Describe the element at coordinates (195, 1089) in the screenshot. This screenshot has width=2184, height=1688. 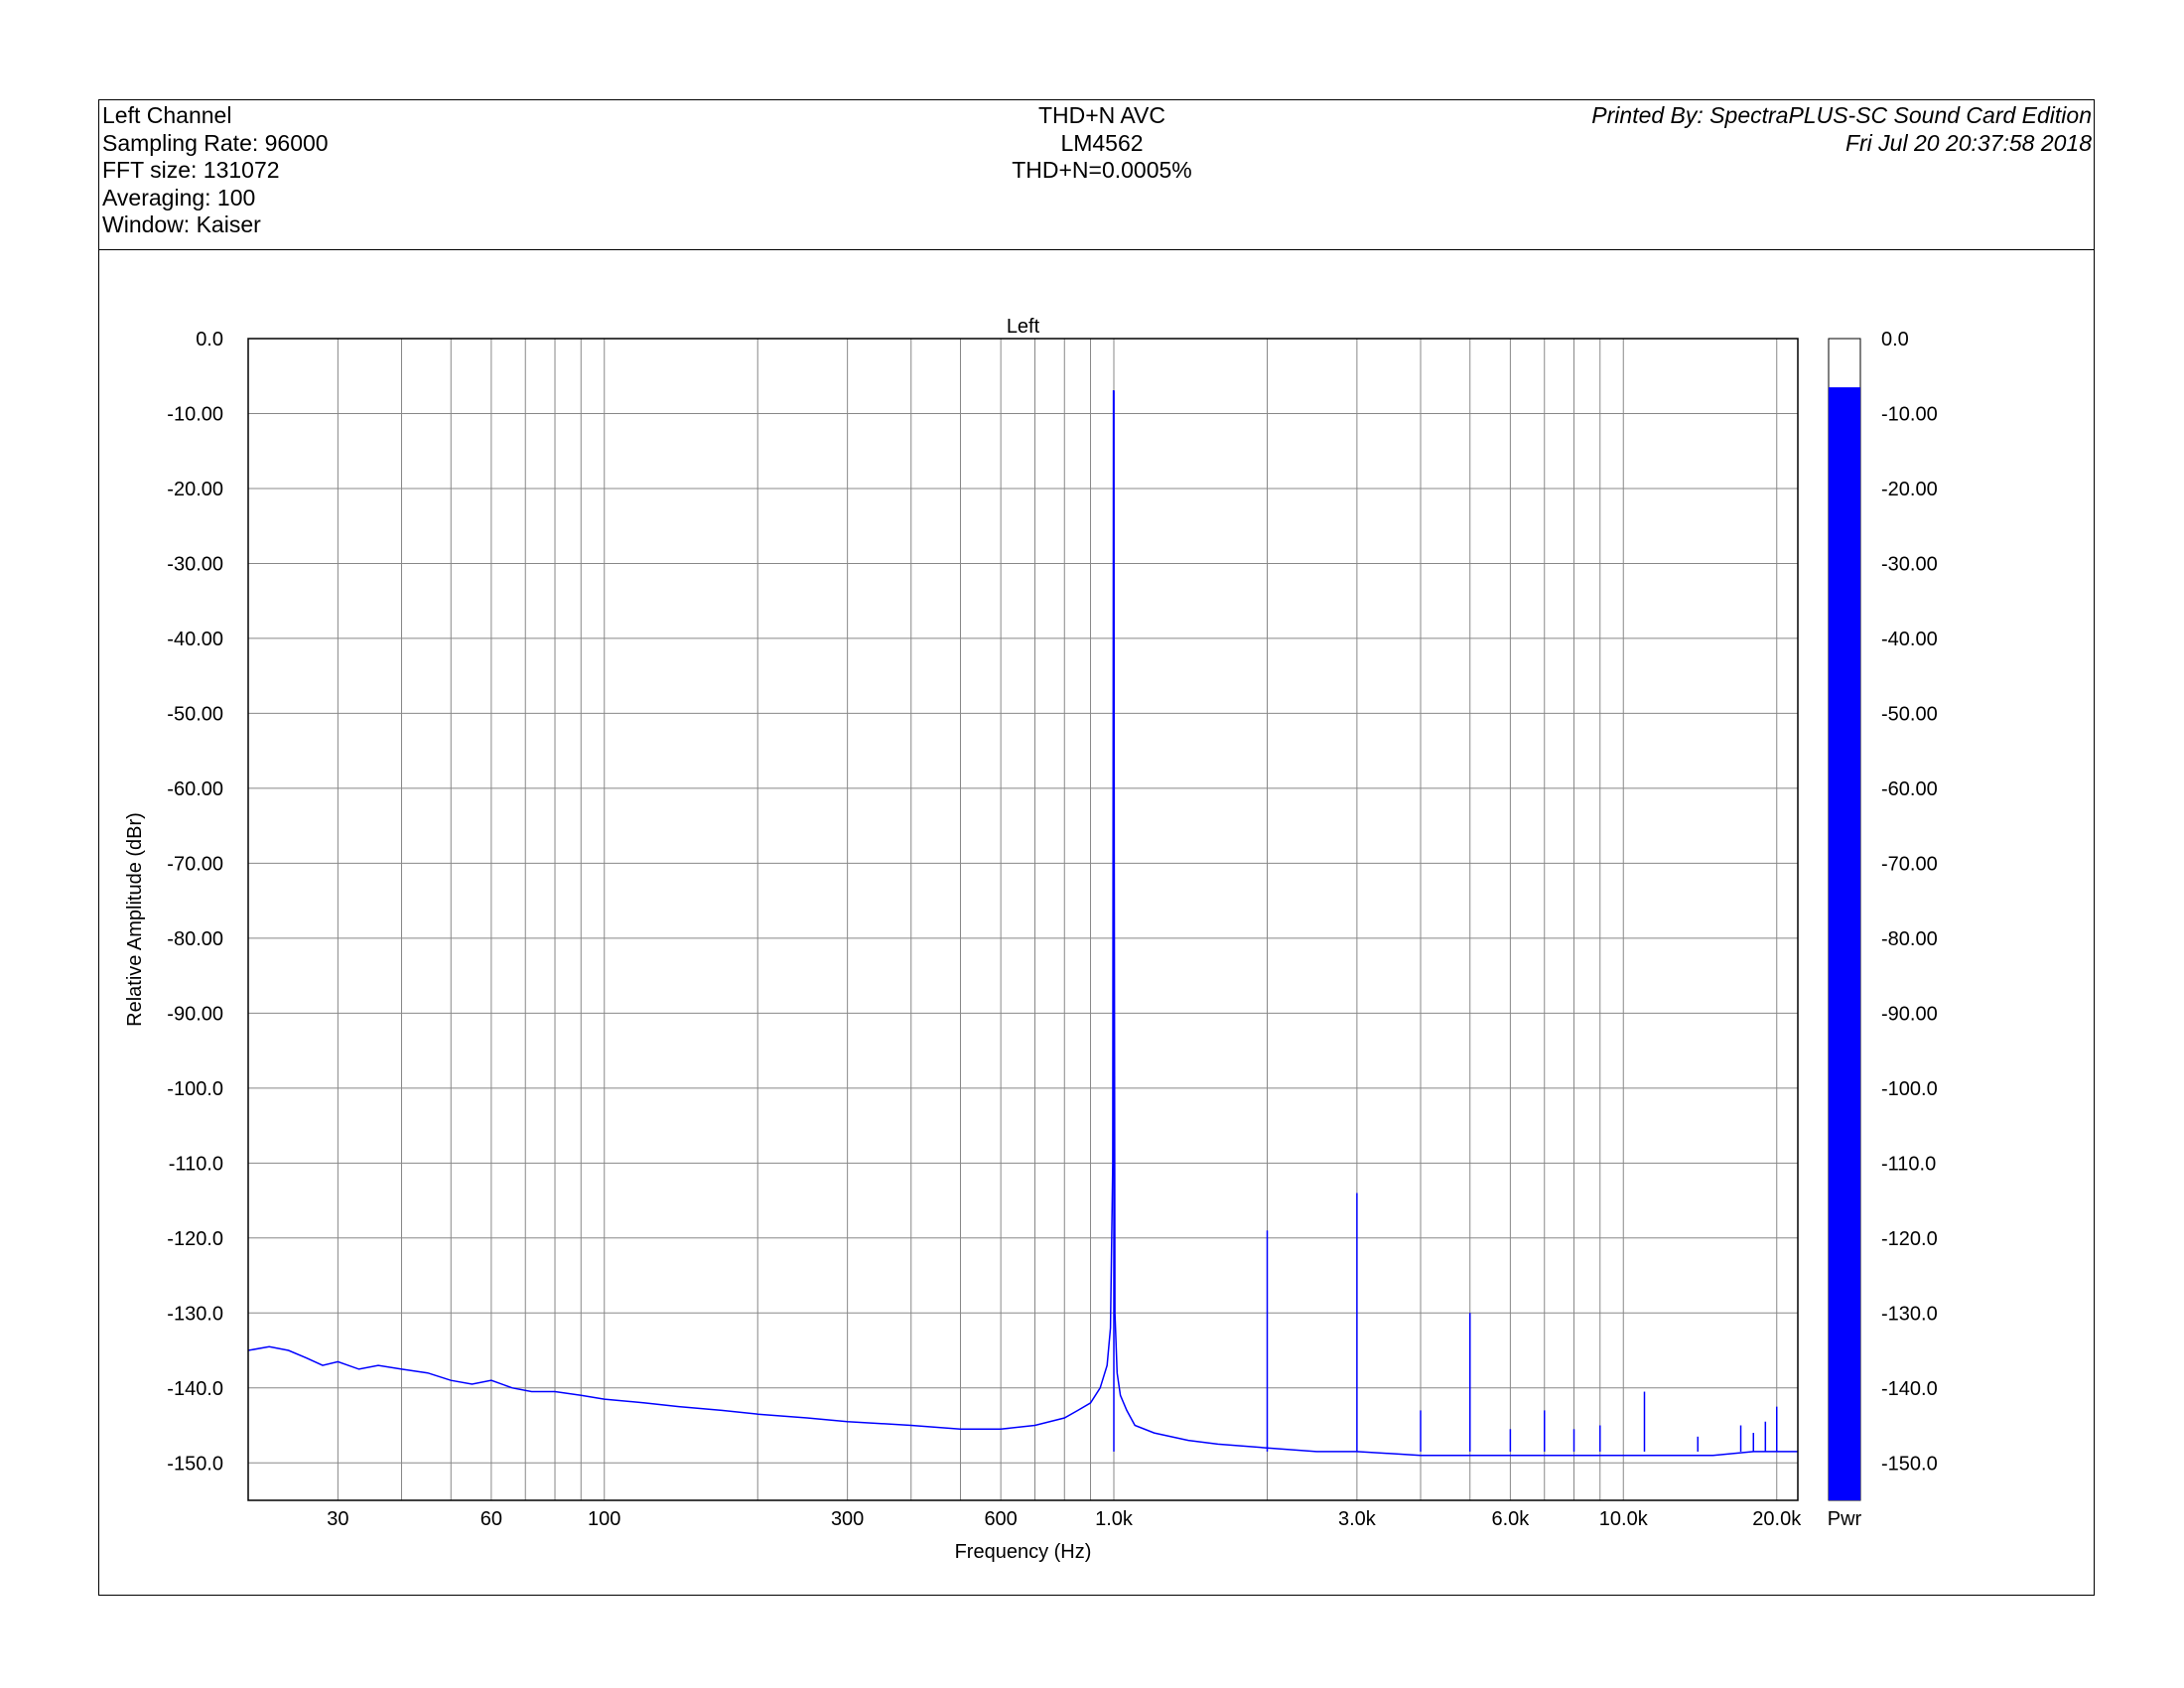
I see `y-tick-label: -100.0` at that location.